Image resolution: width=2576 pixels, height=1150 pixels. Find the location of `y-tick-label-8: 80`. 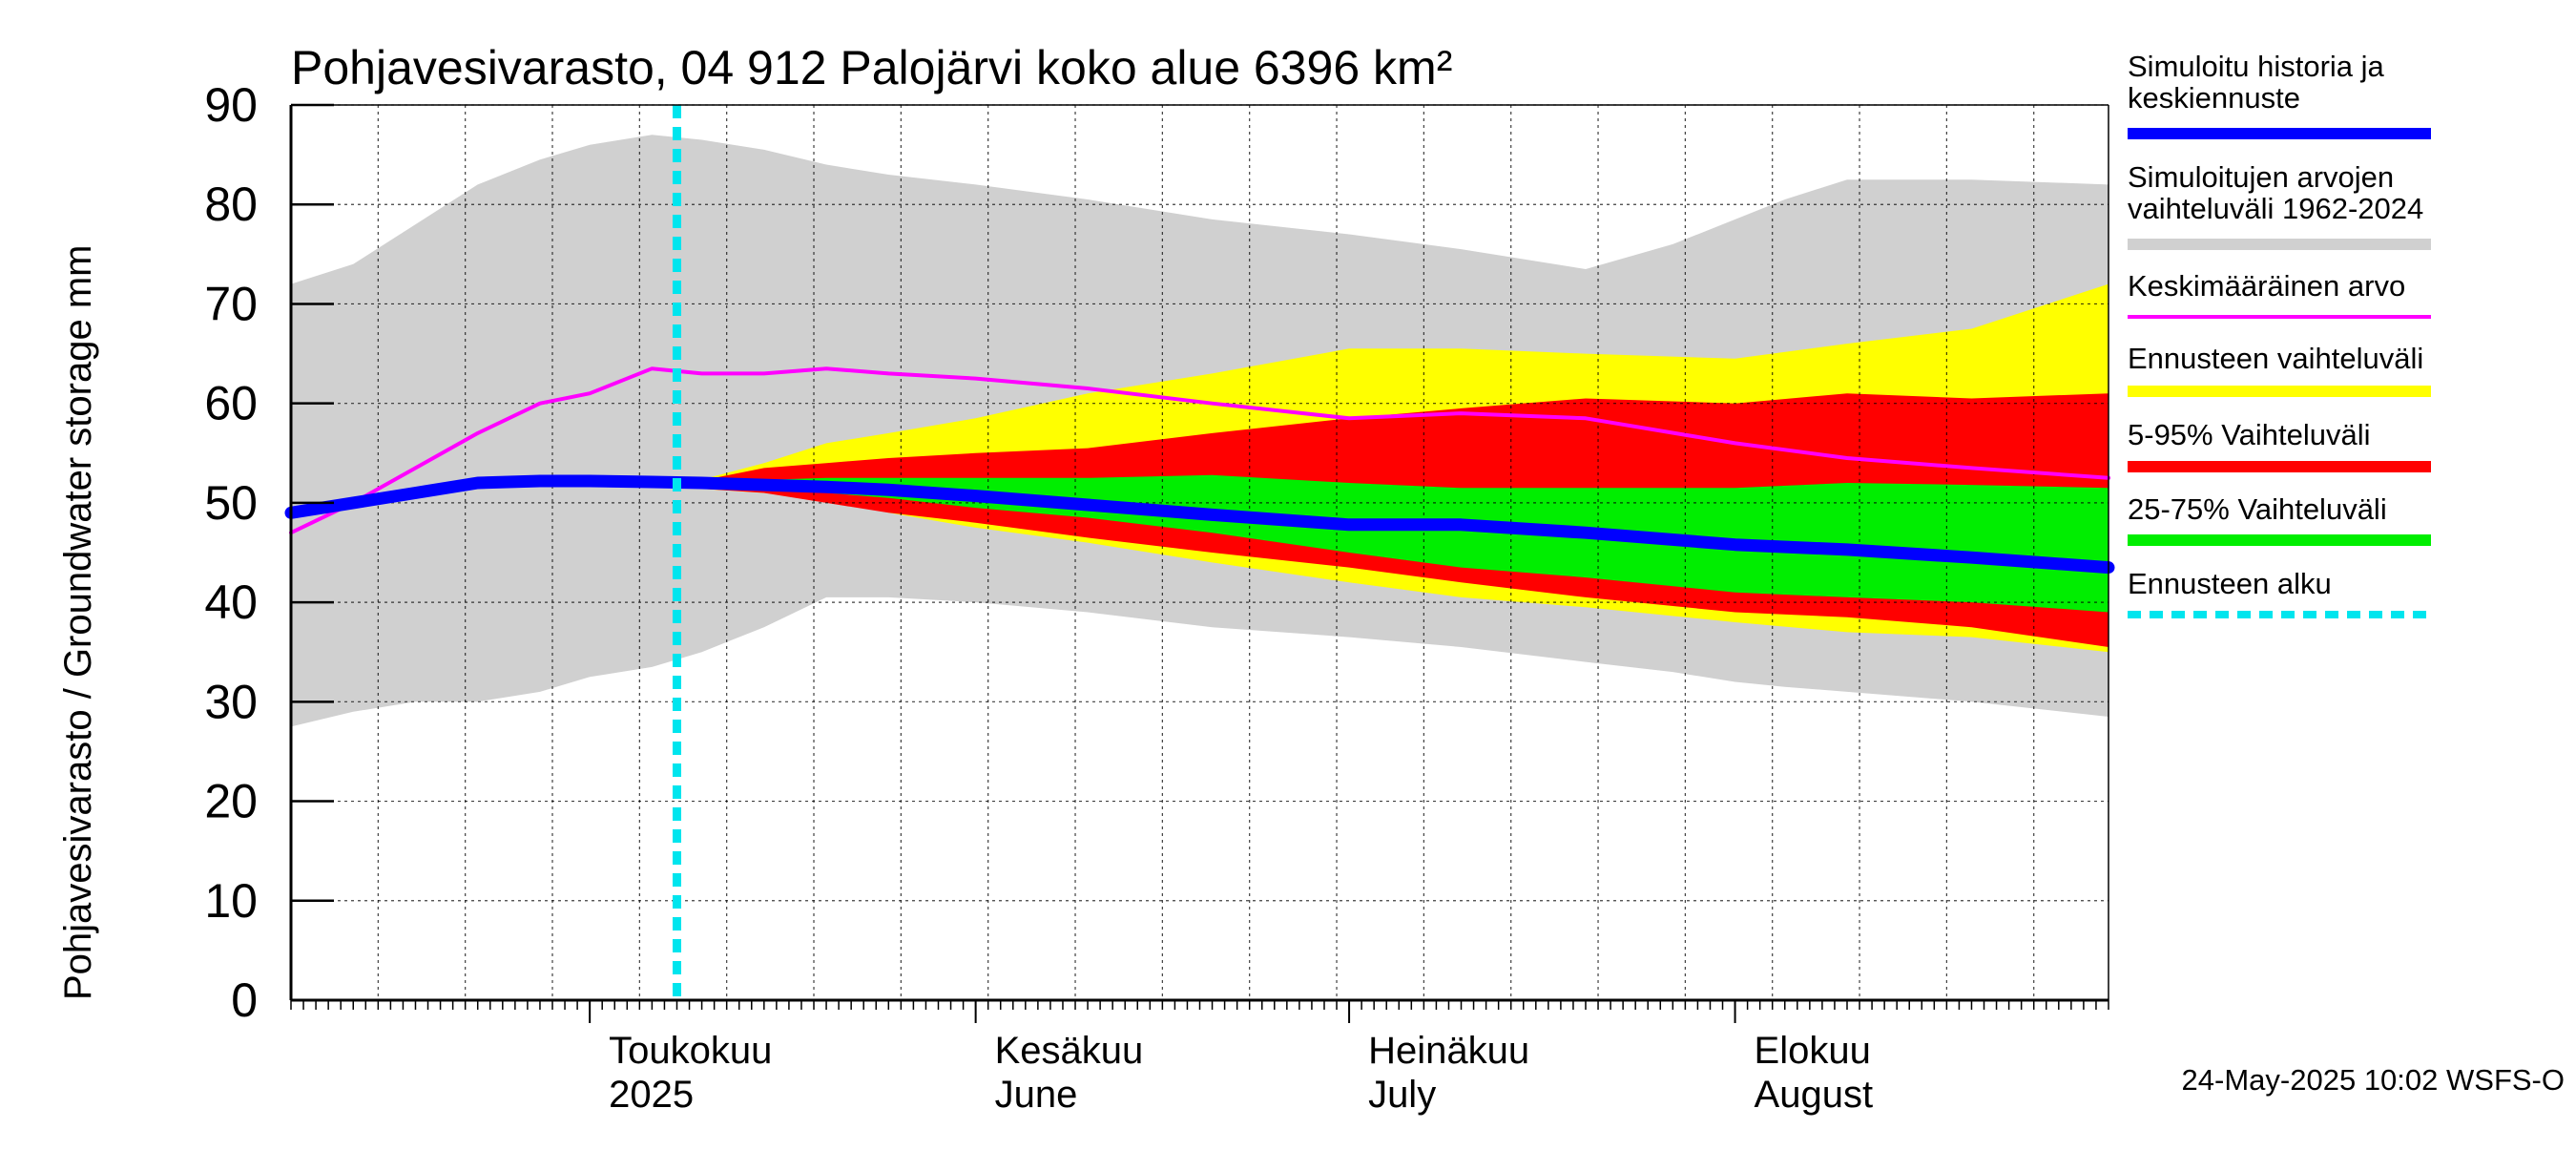

y-tick-label-8: 80 is located at coordinates (231, 204).